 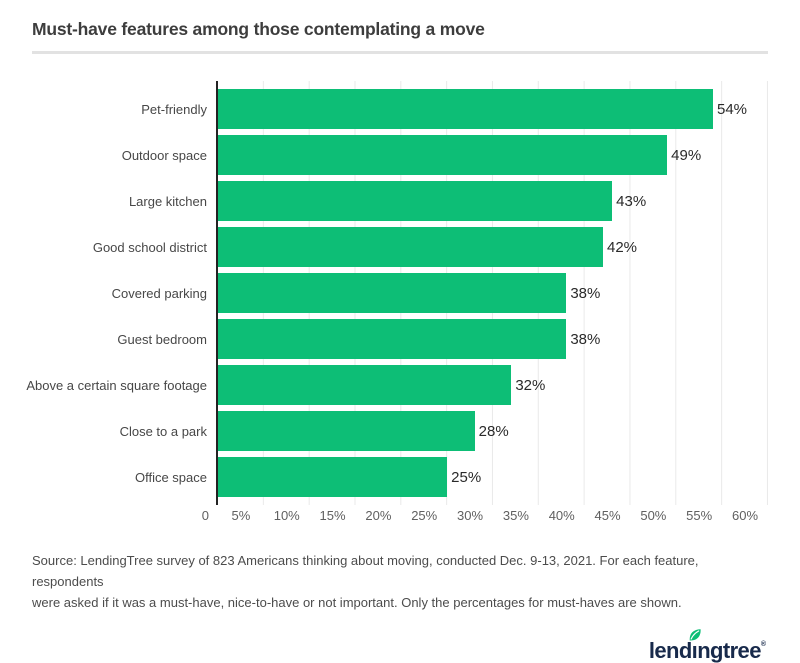 I want to click on value-label: 32%, so click(x=530, y=385).